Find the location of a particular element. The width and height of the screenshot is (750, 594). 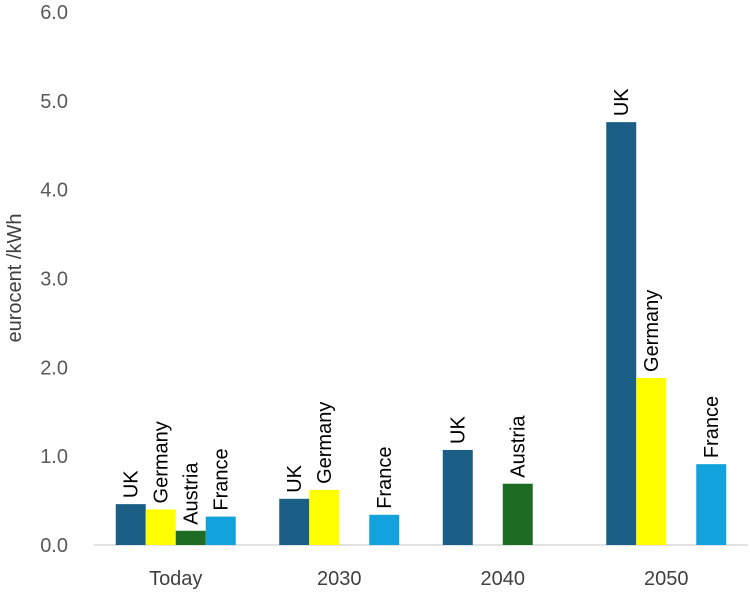

x-tick-label: Today is located at coordinates (175, 579).